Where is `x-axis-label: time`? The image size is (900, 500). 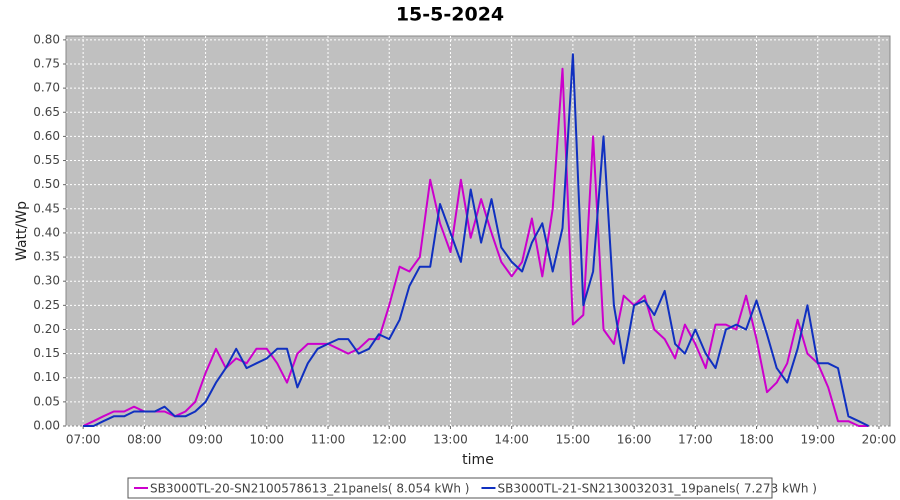
x-axis-label: time is located at coordinates (478, 460).